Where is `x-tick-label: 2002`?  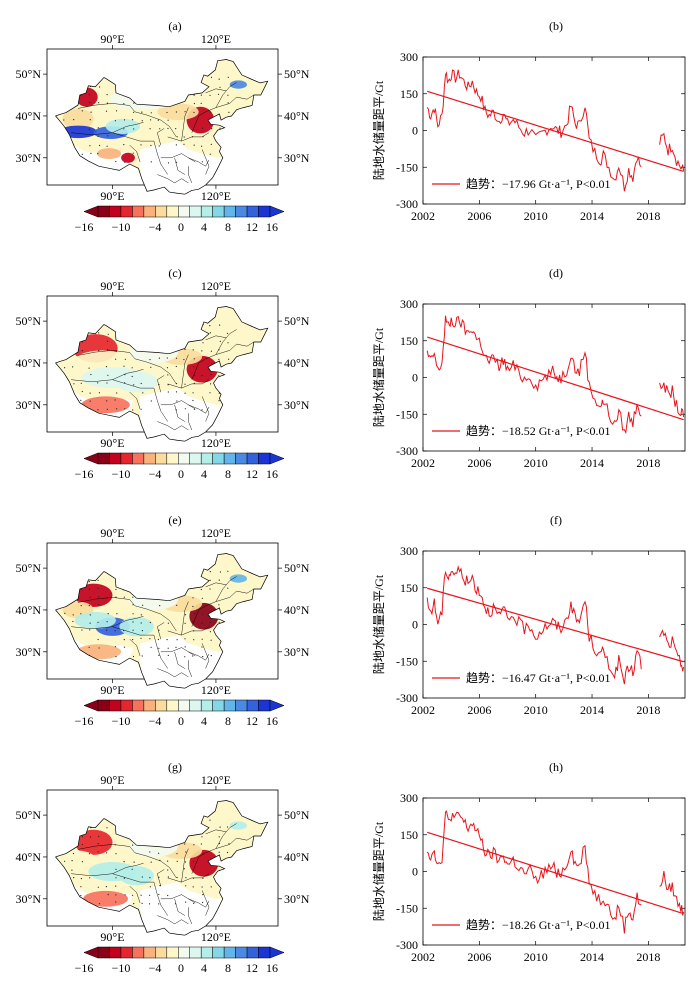 x-tick-label: 2002 is located at coordinates (423, 710).